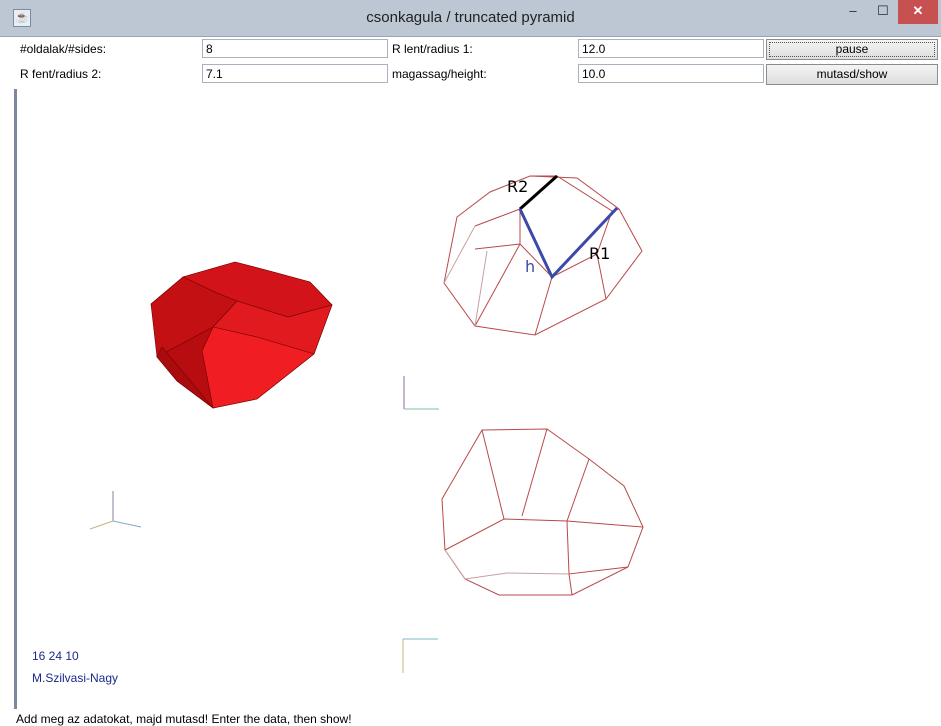  What do you see at coordinates (568, 227) in the screenshot?
I see `dimension-annotations` at bounding box center [568, 227].